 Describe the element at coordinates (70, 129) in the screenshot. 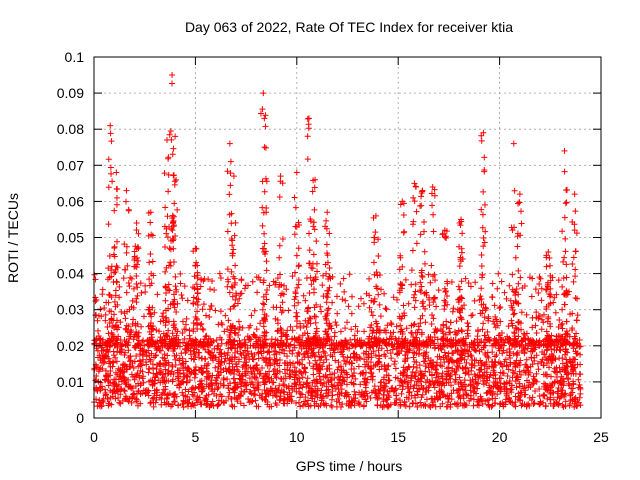

I see `y-tick-label: 0.08` at that location.